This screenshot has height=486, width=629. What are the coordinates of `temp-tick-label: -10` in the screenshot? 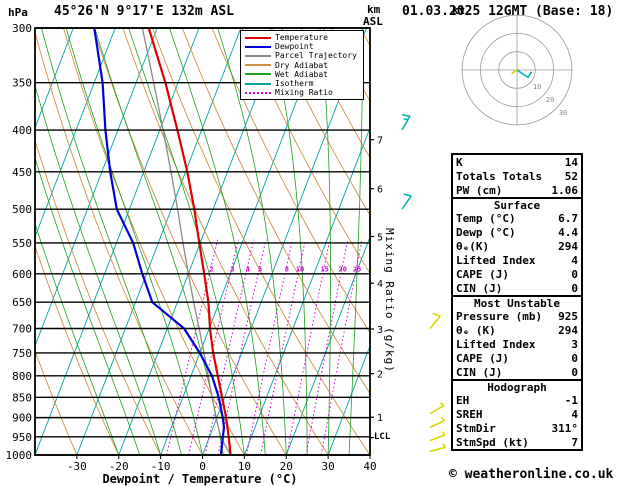 It's located at (161, 466).